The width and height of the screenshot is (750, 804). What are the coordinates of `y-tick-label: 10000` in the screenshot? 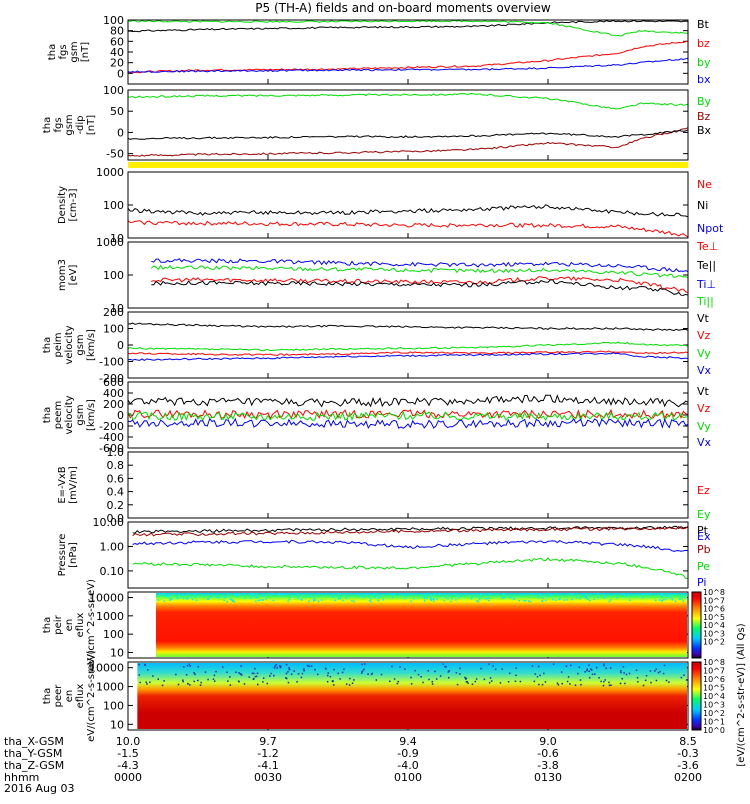 It's located at (106, 668).